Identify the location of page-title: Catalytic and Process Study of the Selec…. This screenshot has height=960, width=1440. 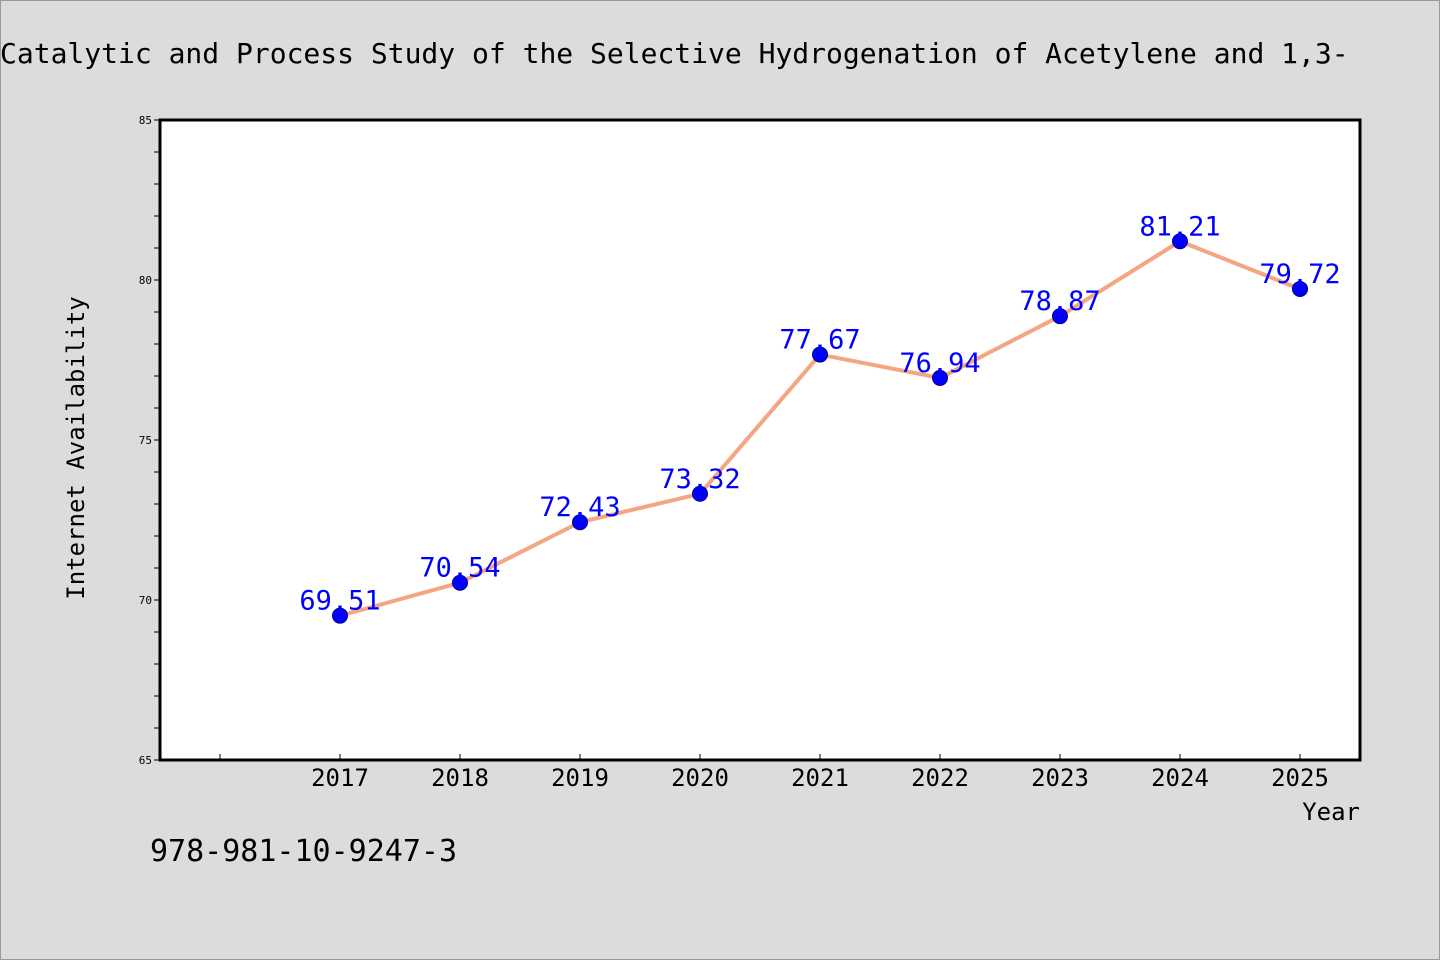
(674, 53).